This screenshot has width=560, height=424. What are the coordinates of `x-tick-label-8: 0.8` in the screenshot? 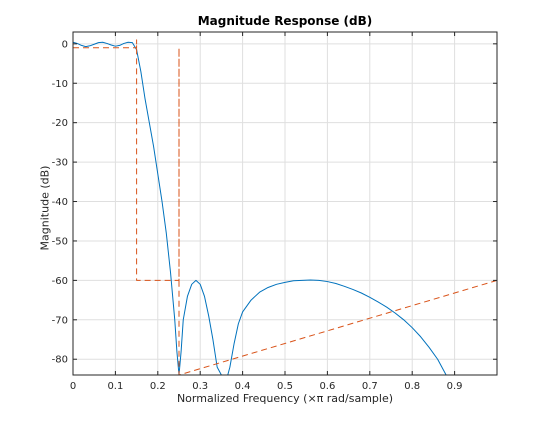 It's located at (412, 386).